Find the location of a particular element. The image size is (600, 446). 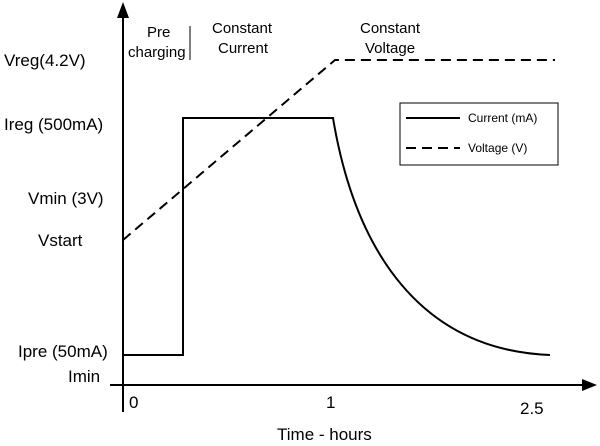

x-axis-title: Time - hours is located at coordinates (324, 434).